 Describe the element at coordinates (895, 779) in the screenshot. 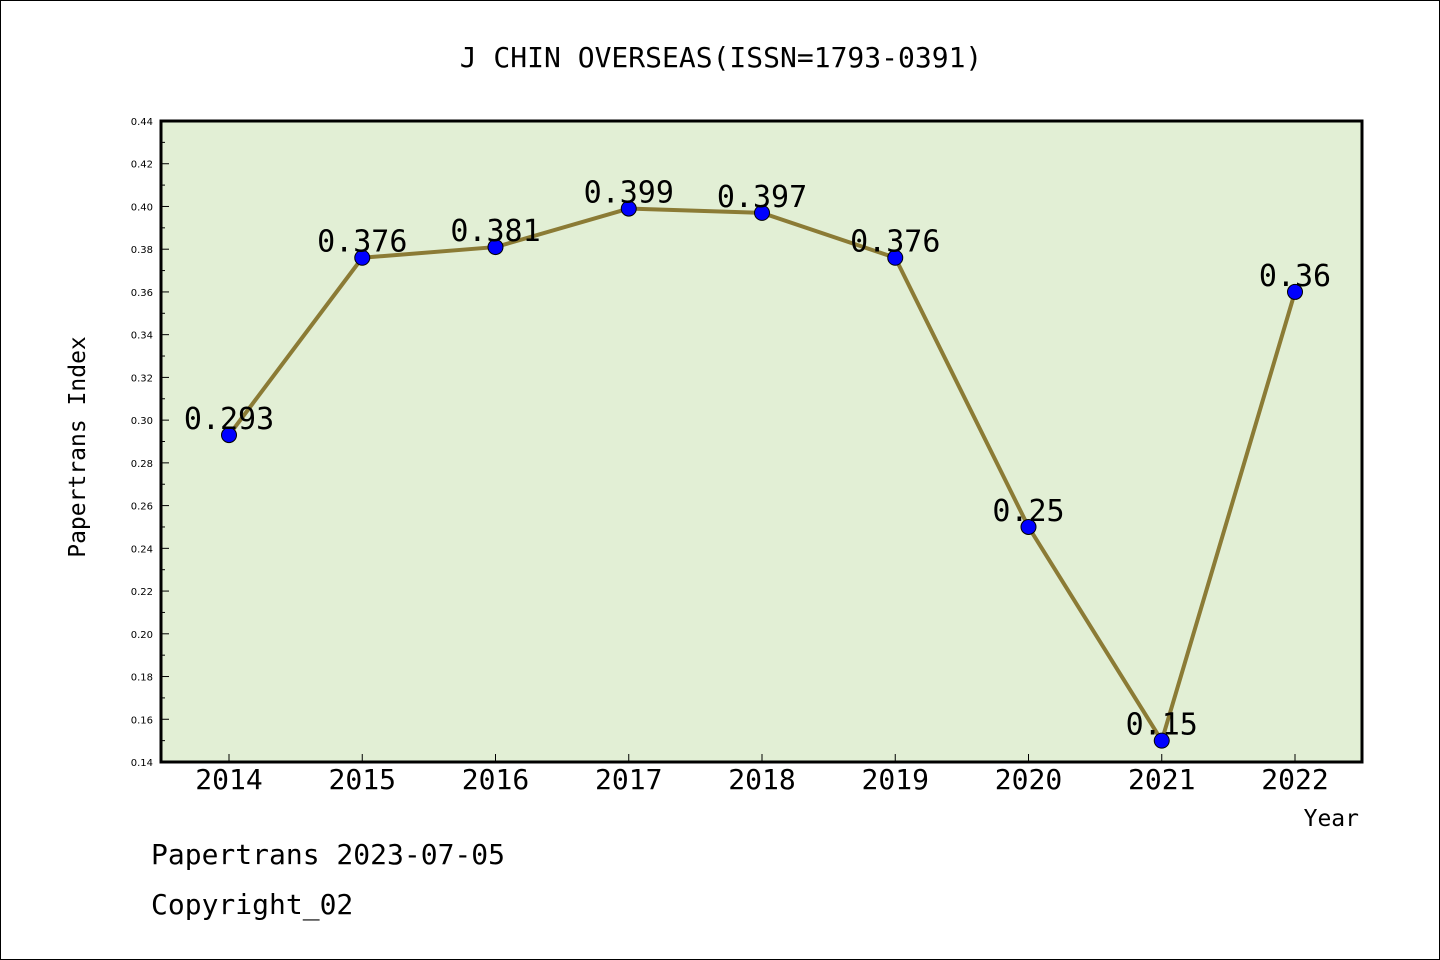

I see `x-tick-label: 2019` at that location.